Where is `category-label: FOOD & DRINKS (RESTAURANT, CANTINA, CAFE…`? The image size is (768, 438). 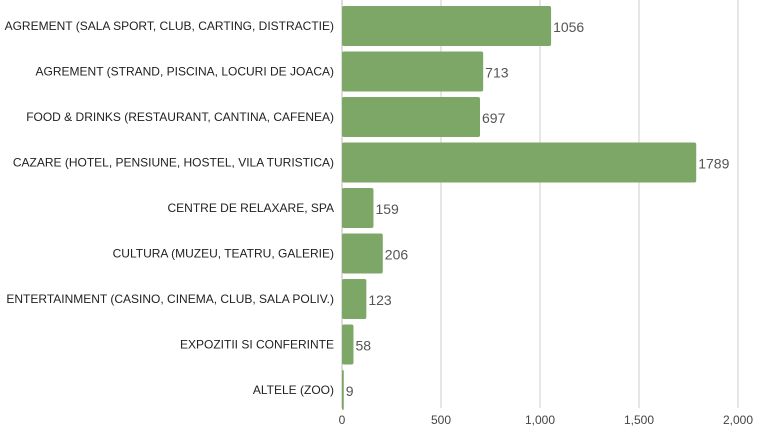
category-label: FOOD & DRINKS (RESTAURANT, CANTINA, CAFE… is located at coordinates (180, 117).